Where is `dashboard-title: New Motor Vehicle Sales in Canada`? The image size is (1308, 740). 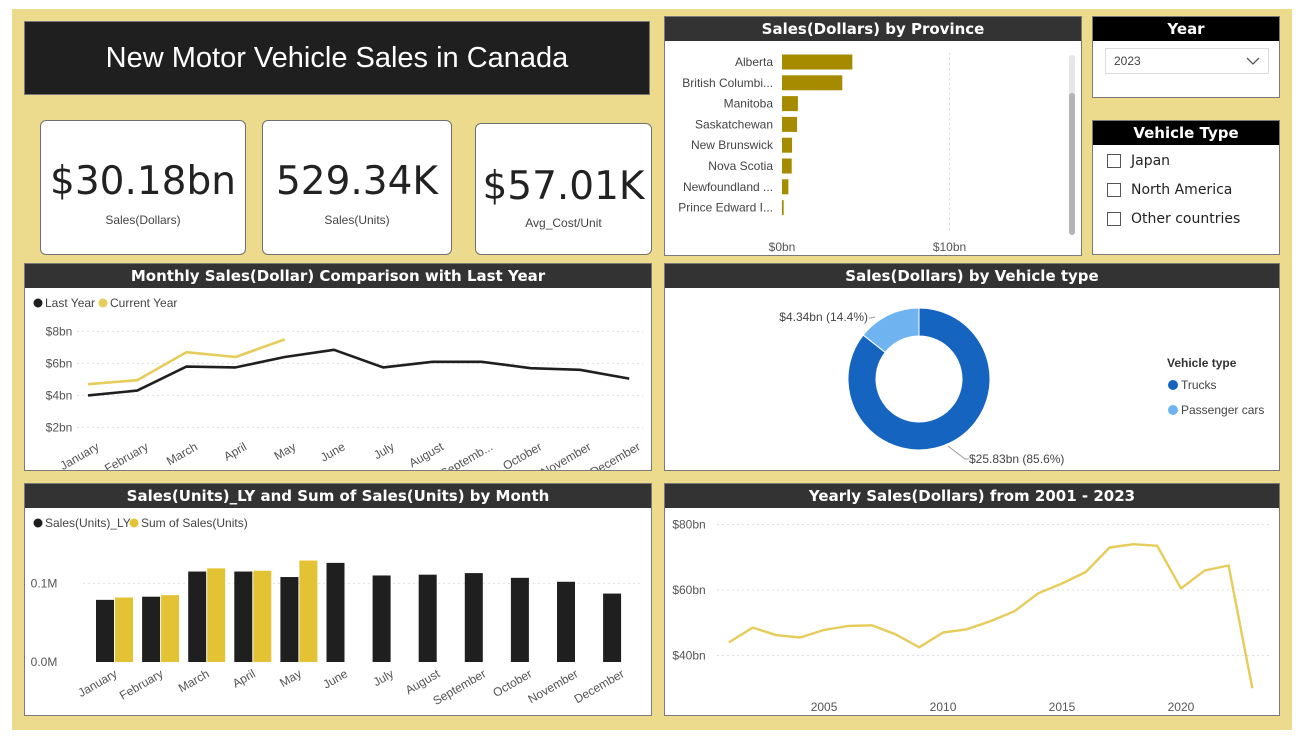
dashboard-title: New Motor Vehicle Sales in Canada is located at coordinates (337, 58).